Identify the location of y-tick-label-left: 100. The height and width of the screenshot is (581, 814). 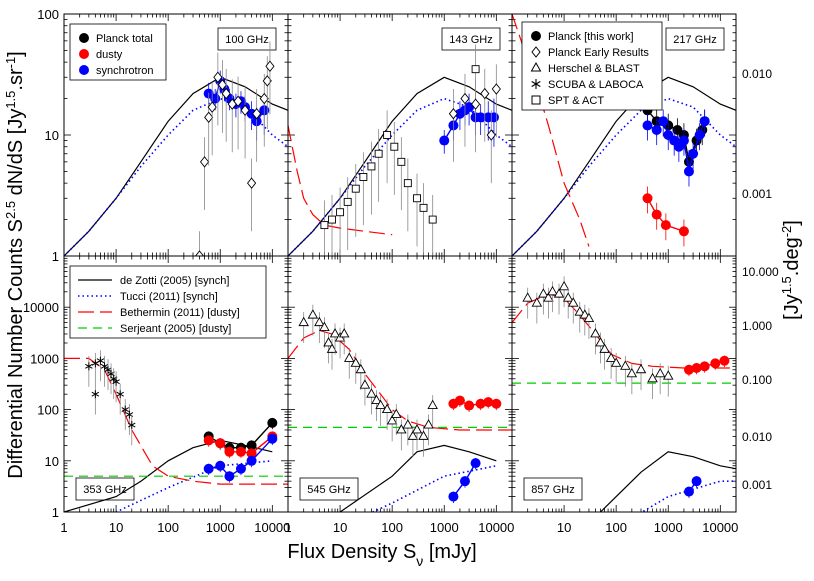
(48, 14).